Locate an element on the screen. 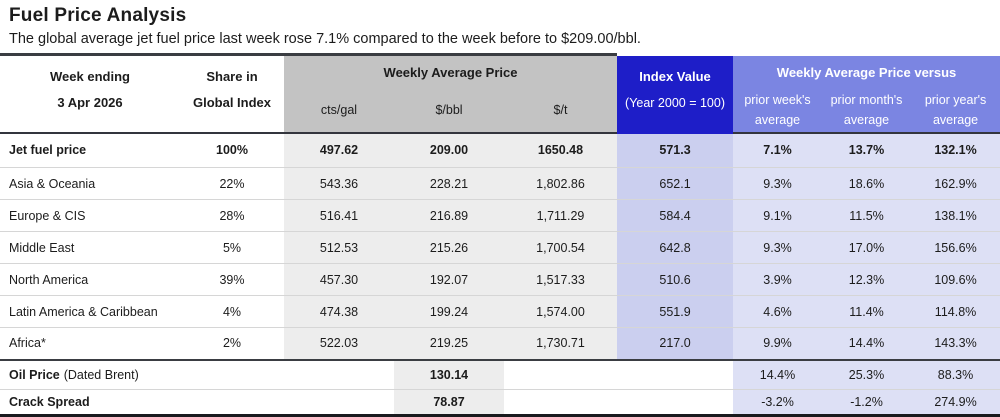  cell-vs-week: 9.1% is located at coordinates (778, 215).